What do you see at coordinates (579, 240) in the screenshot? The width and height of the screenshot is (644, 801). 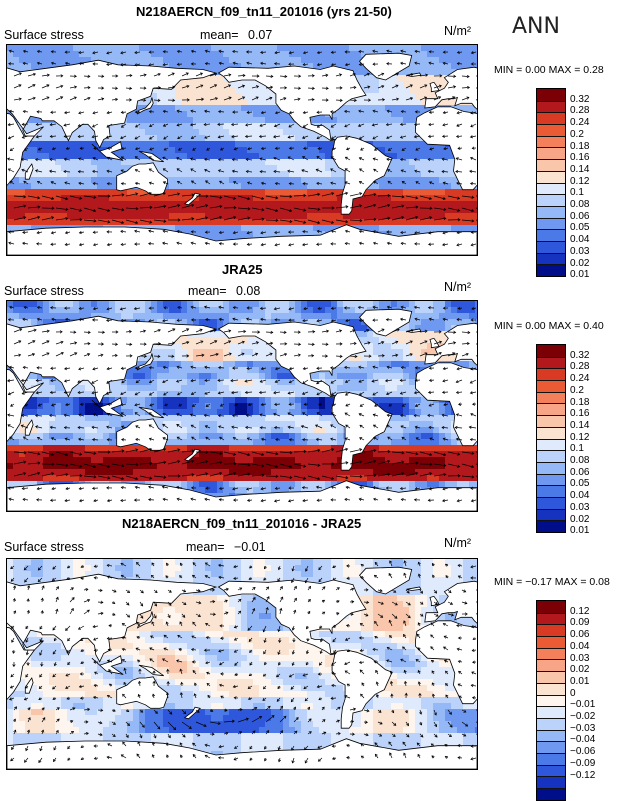 I see `colorbar-tick-label: 0.04` at bounding box center [579, 240].